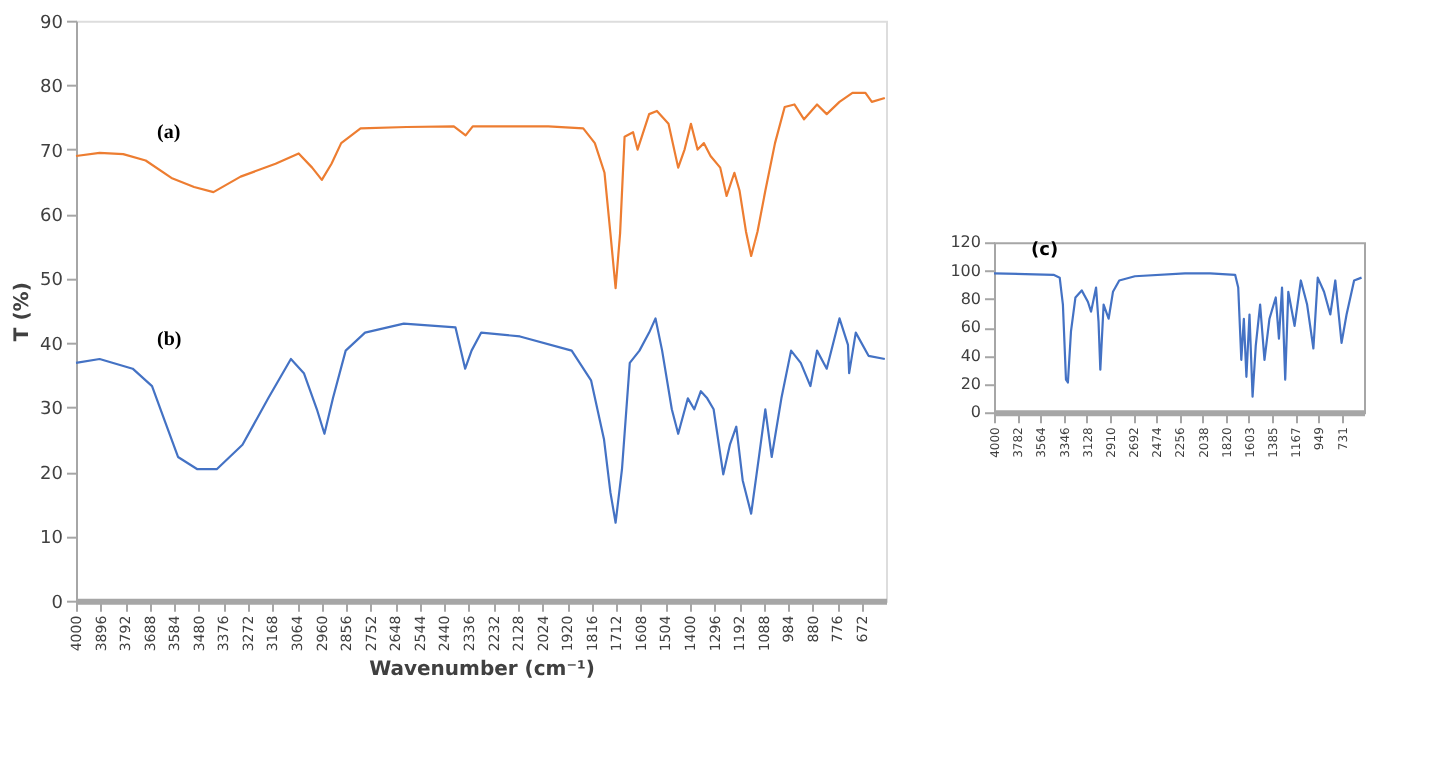  What do you see at coordinates (52, 23) in the screenshot?
I see `y-tick-label: 90` at bounding box center [52, 23].